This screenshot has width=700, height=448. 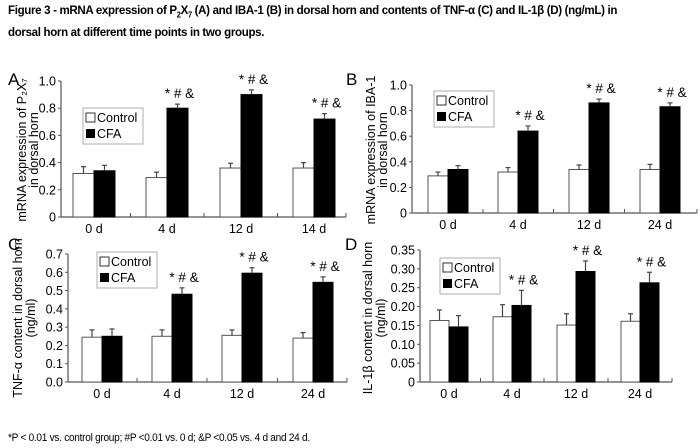 What do you see at coordinates (660, 225) in the screenshot?
I see `panel-b-x-tick-label: 24 d` at bounding box center [660, 225].